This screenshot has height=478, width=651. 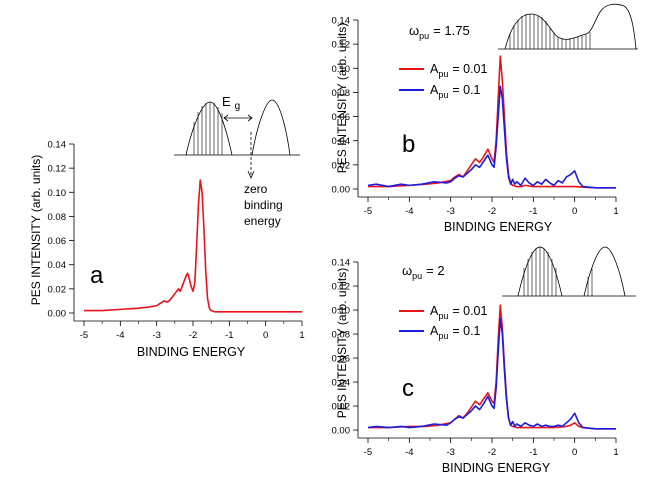 I want to click on x-tick-label-c: -3, so click(x=450, y=452).